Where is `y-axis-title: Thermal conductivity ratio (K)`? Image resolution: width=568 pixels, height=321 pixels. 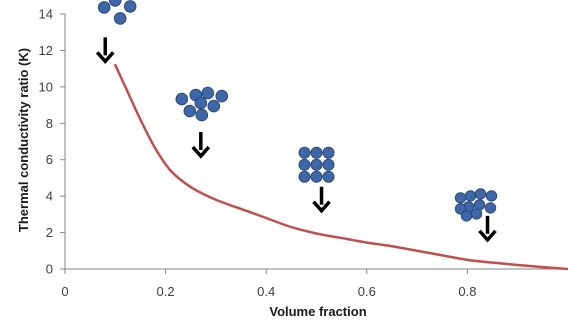
y-axis-title: Thermal conductivity ratio (K) is located at coordinates (23, 140).